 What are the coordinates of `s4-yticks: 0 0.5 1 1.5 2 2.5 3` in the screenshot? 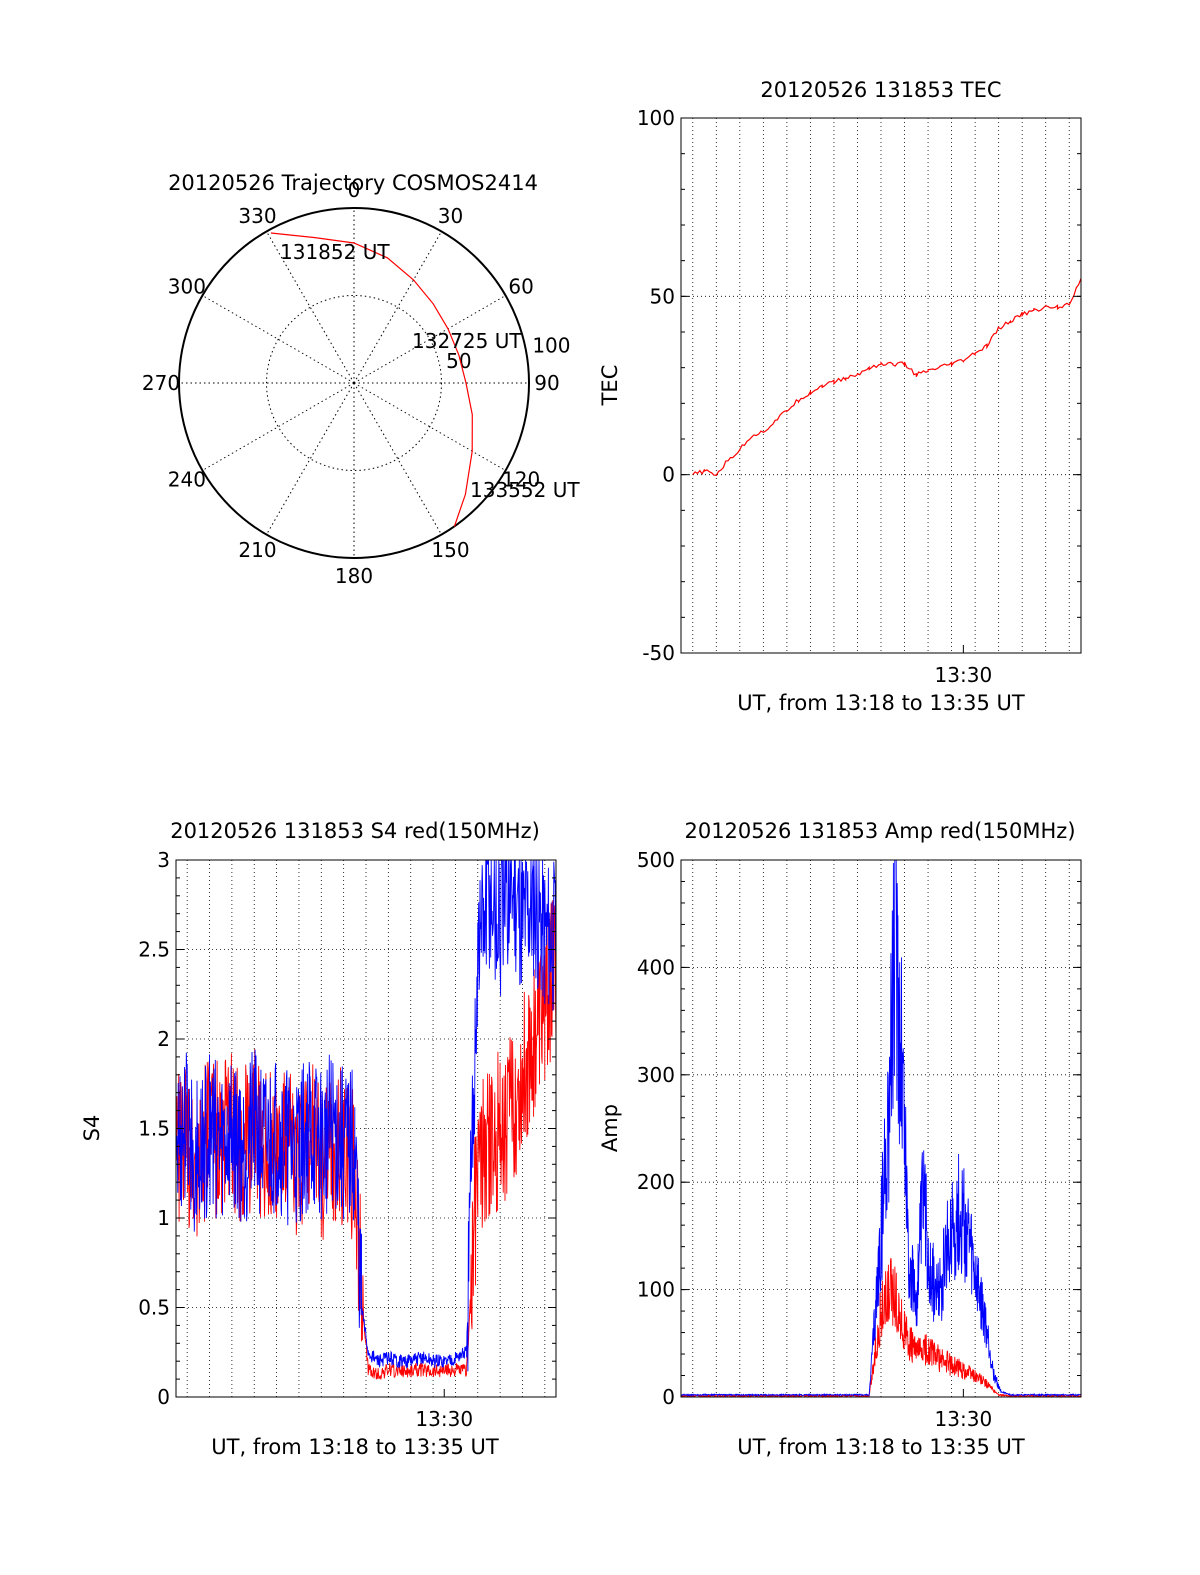 It's located at (347, 1128).